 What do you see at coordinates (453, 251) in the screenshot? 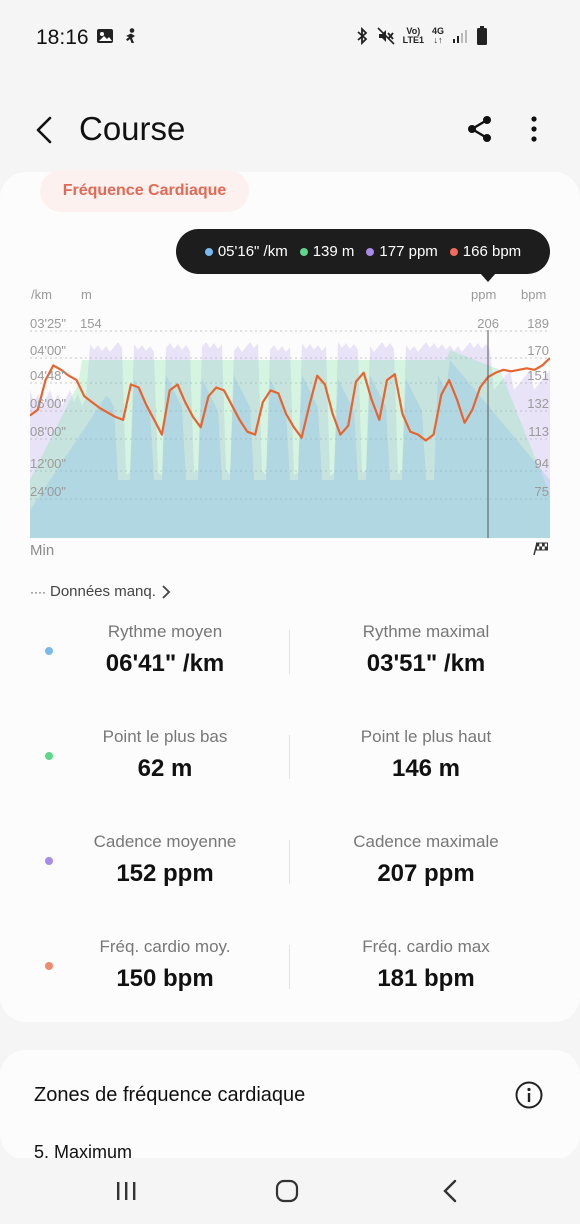
I see `heart-rate-dot` at bounding box center [453, 251].